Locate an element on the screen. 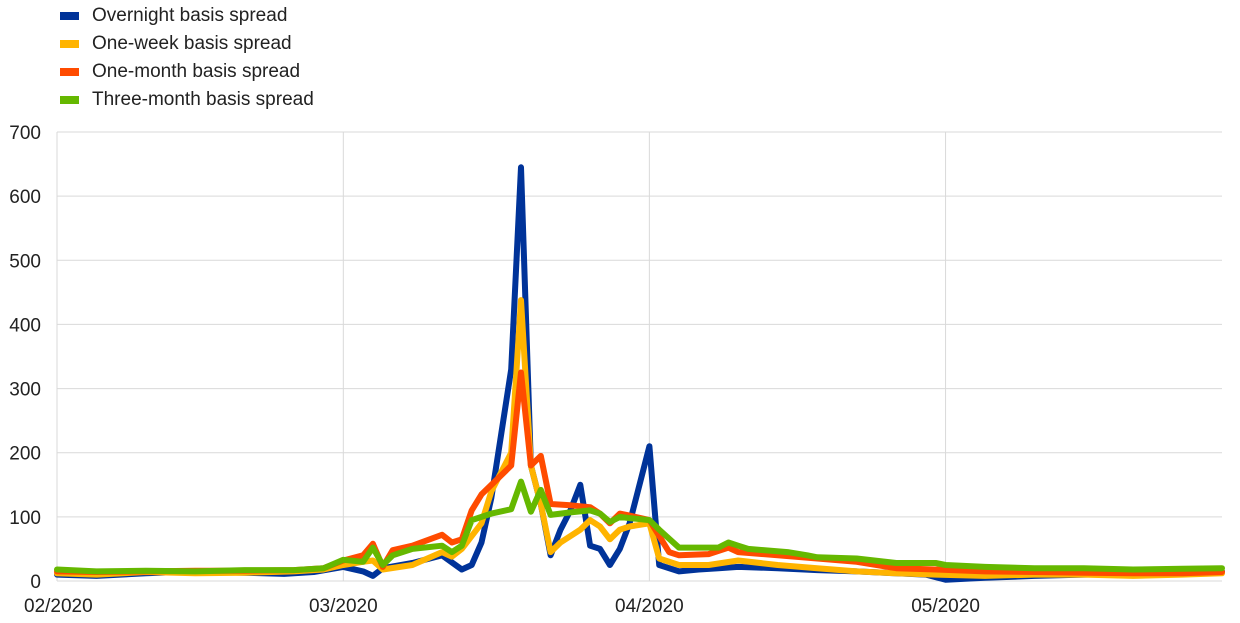 The width and height of the screenshot is (1240, 623). legend-label: Three-month basis spread is located at coordinates (203, 99).